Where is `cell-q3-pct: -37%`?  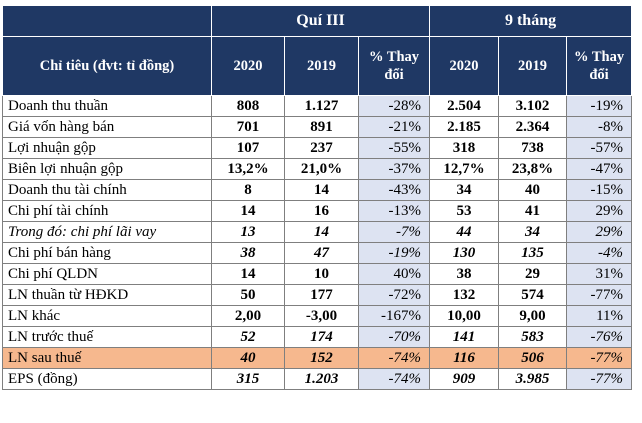
cell-q3-pct: -37% is located at coordinates (394, 169).